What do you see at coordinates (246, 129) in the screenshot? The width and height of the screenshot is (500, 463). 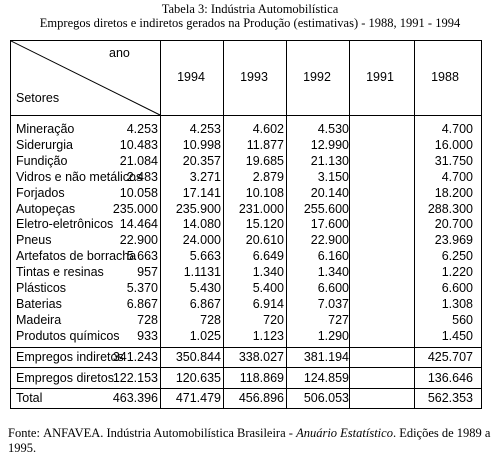 I see `table-row: Mineração 4.253 4.253 4.602 4.530 4.700` at bounding box center [246, 129].